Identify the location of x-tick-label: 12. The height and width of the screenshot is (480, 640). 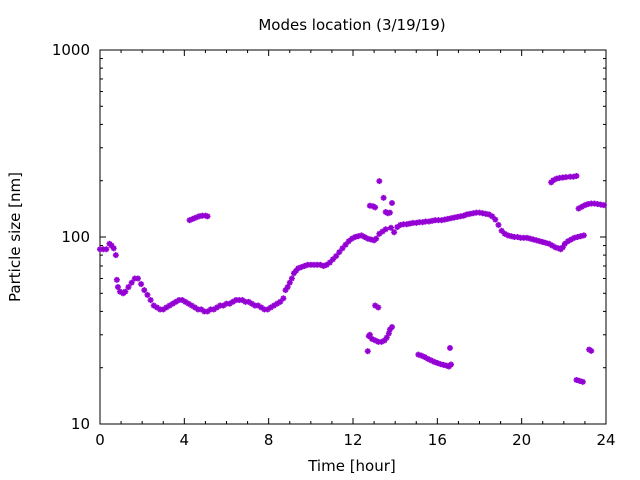
(352, 440).